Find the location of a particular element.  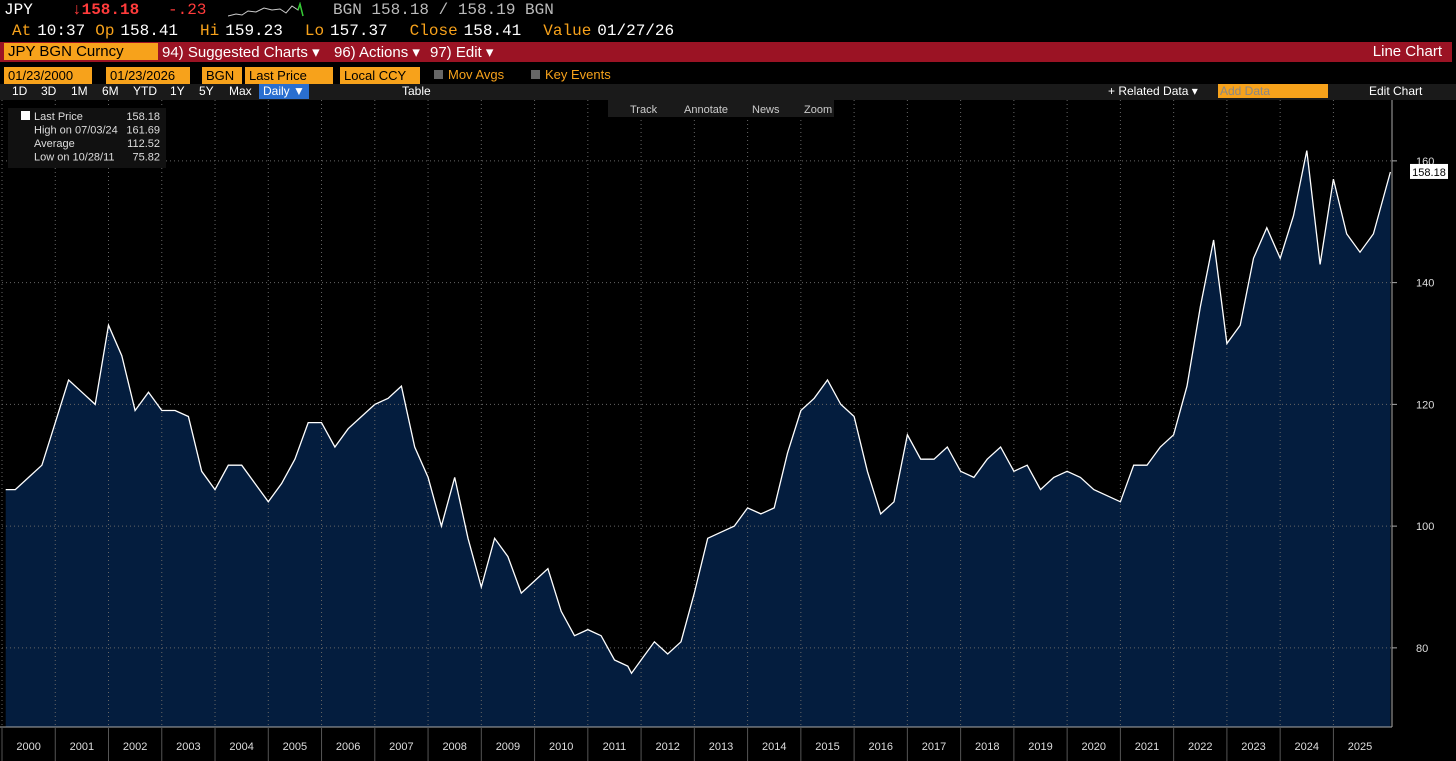

x-tick-label: 2018 is located at coordinates (987, 747).